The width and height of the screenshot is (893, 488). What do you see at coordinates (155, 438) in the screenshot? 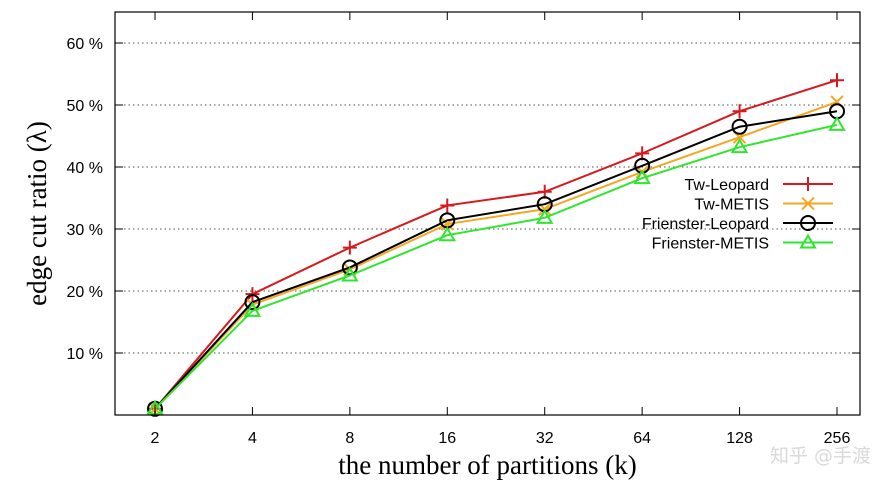
I see `x-tick-label: 2` at bounding box center [155, 438].